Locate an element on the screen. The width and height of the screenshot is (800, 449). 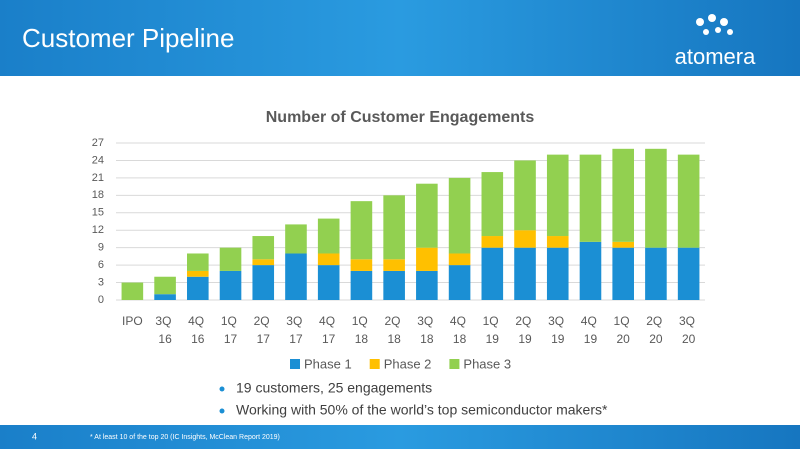
x-tick-label: IPO is located at coordinates (132, 321).